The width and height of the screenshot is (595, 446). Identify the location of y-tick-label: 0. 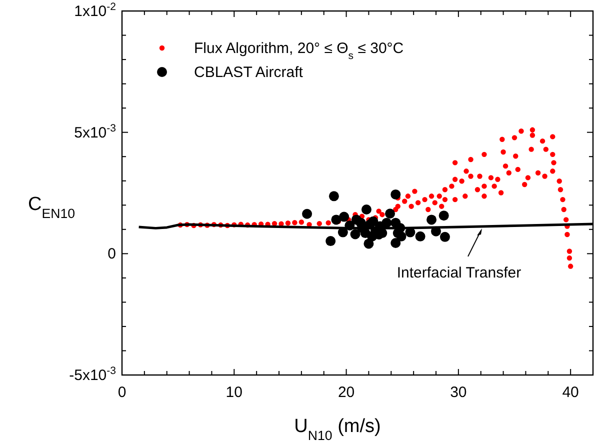
(112, 254).